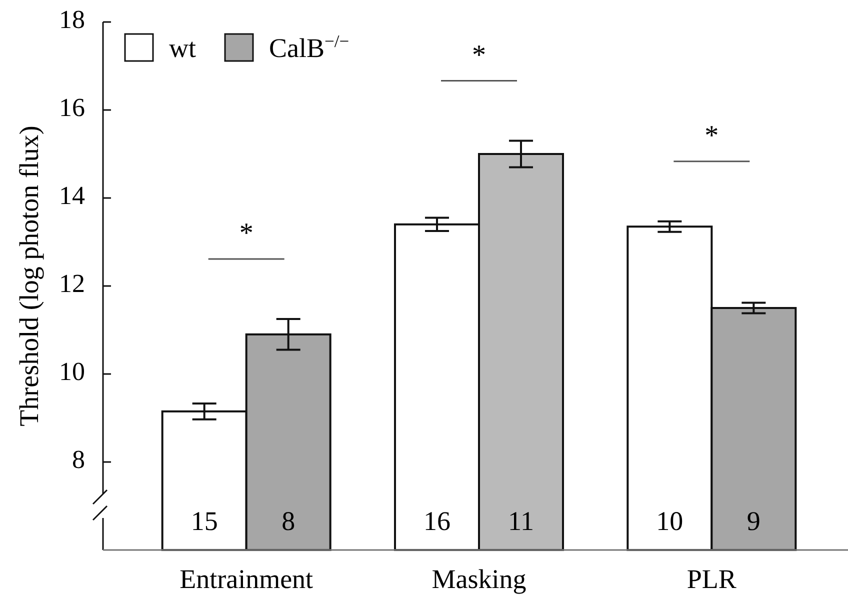 The image size is (848, 604). I want to click on annotation: 11, so click(521, 521).